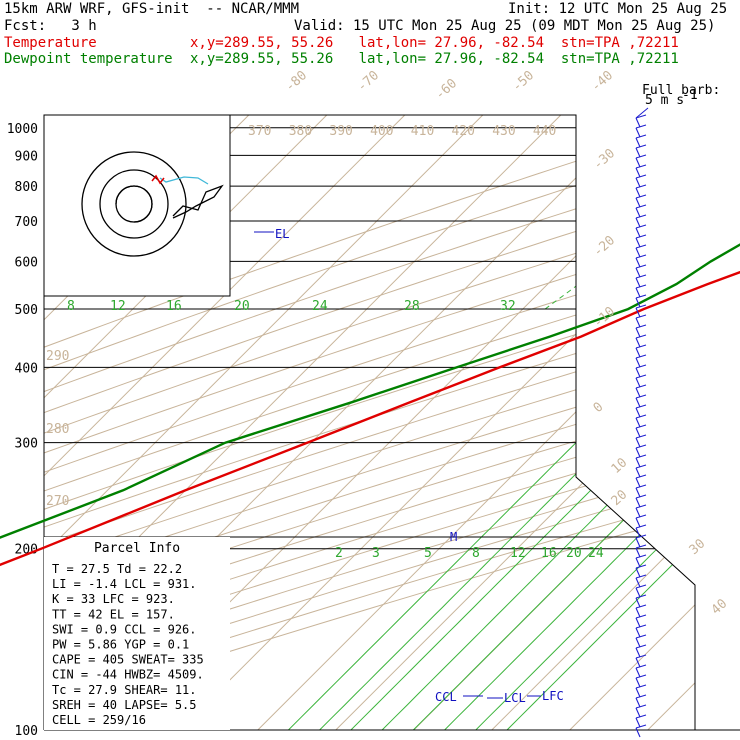 The width and height of the screenshot is (740, 740). I want to click on parcel-info-row: CIN = -44 HWBZ= 4509., so click(128, 675).